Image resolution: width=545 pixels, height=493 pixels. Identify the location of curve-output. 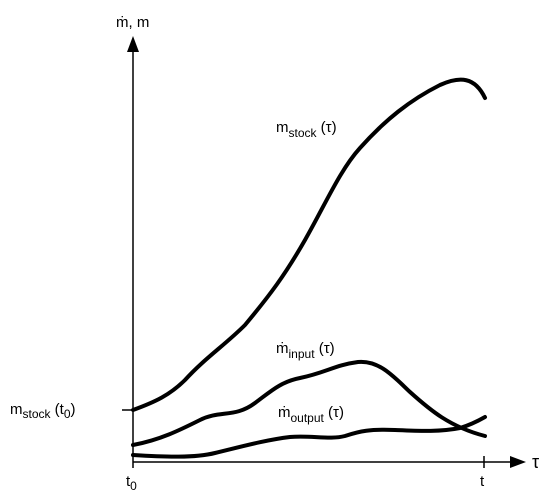
(309, 437).